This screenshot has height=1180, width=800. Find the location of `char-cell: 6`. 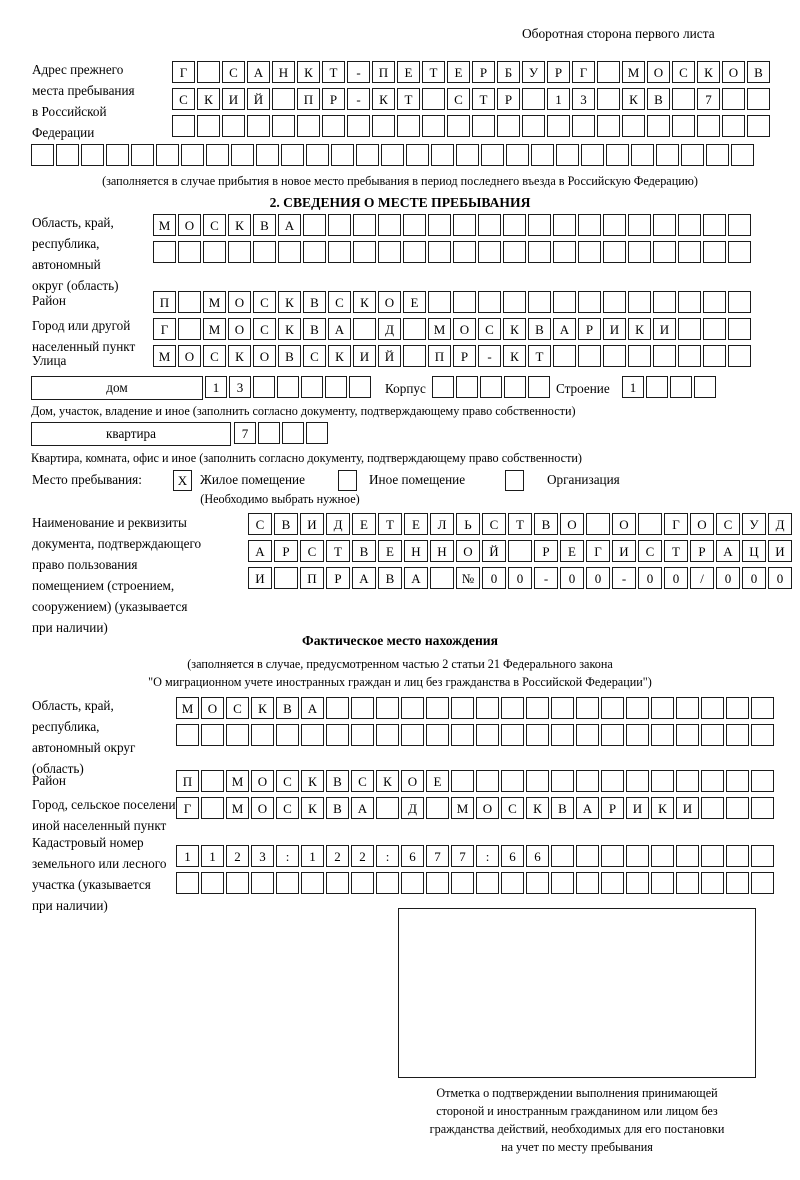

char-cell: 6 is located at coordinates (512, 856).